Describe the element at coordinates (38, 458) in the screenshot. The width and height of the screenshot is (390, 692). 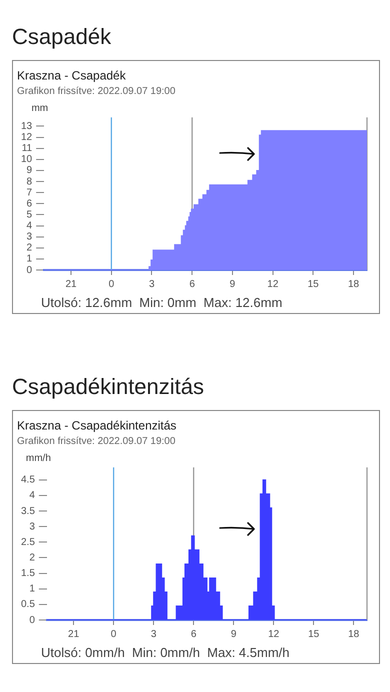
I see `y-axis-title: mm/h` at that location.